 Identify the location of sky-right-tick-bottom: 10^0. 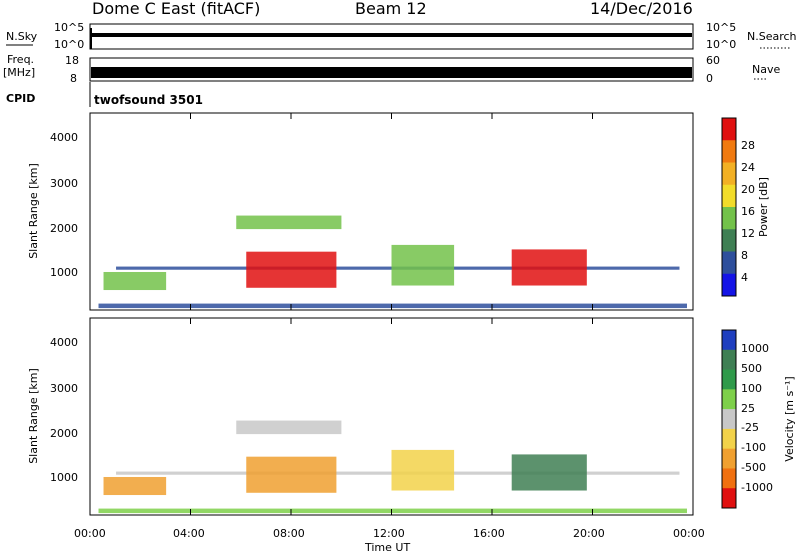
(721, 44).